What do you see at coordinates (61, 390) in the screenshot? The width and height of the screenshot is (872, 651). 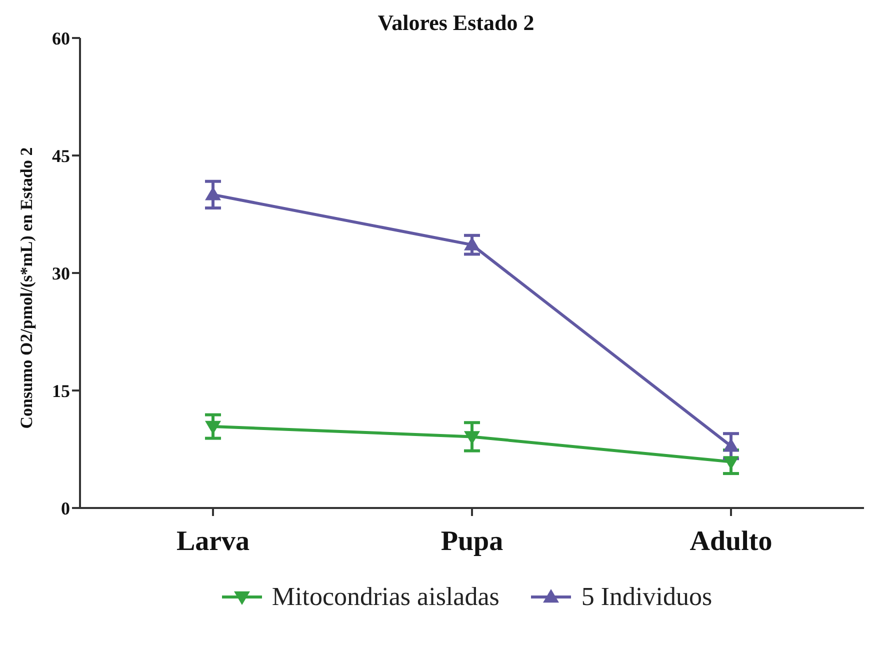 I see `y-tick-label: 15` at bounding box center [61, 390].